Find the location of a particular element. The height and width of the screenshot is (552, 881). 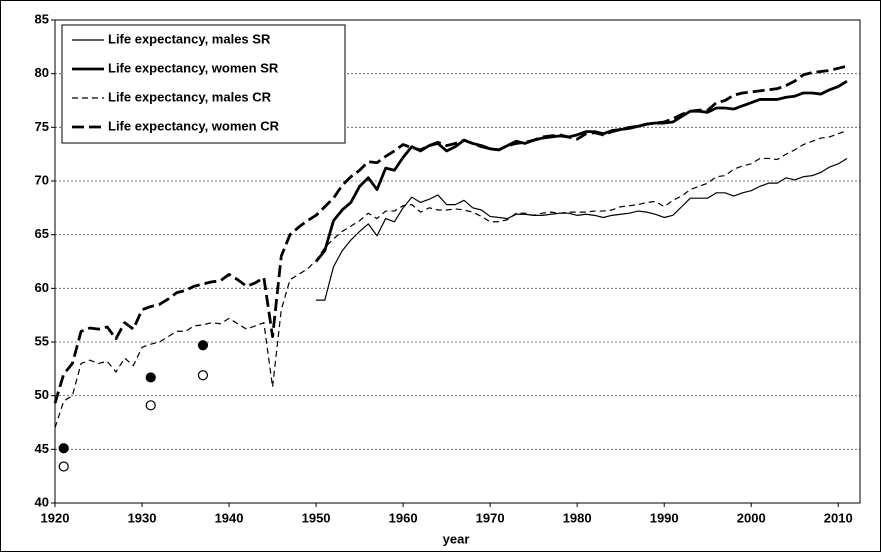

x-tick-label: 2000 is located at coordinates (751, 517).